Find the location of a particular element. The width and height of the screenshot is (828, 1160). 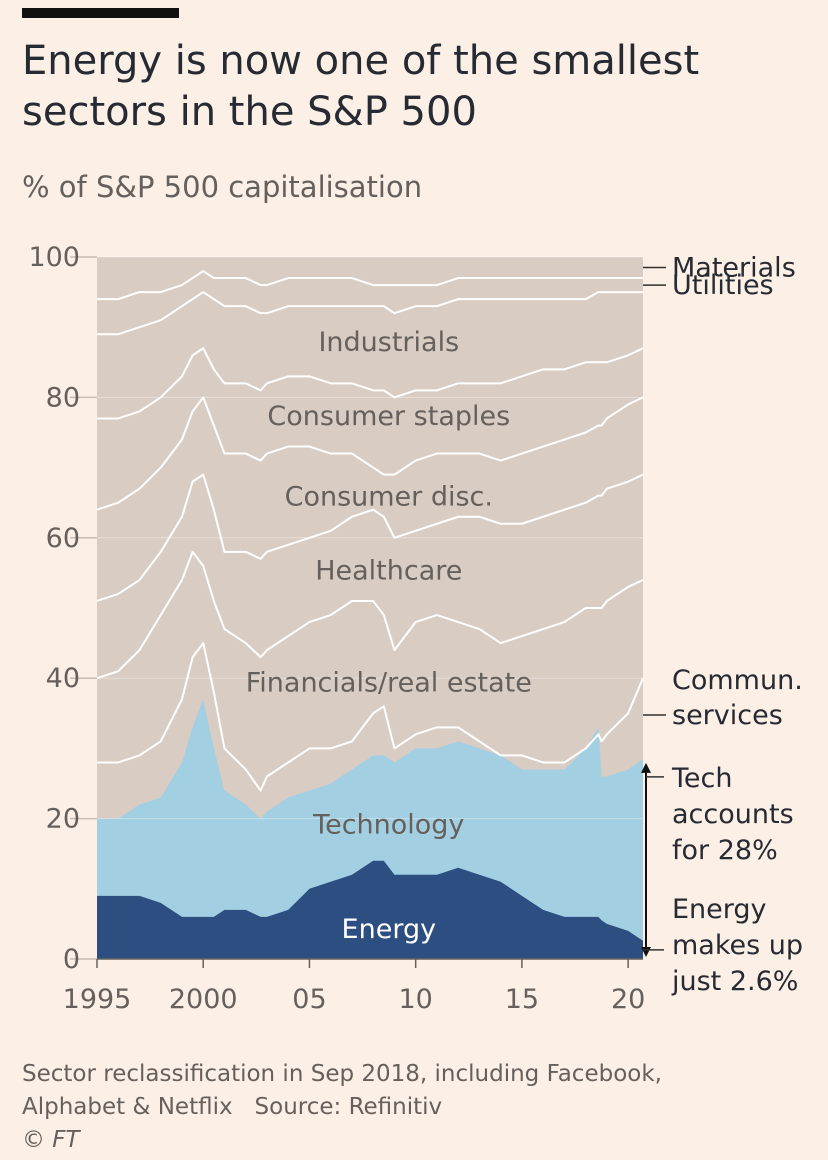

chart-subtitle: % of S&P 500 capitalisation is located at coordinates (222, 187).